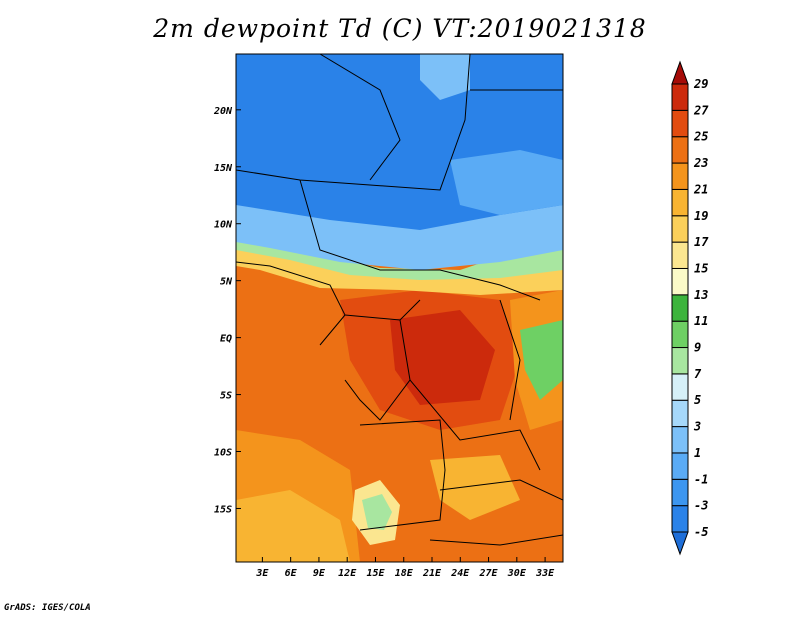 This screenshot has height=618, width=800. Describe the element at coordinates (701, 295) in the screenshot. I see `colorbar-label: 13` at that location.